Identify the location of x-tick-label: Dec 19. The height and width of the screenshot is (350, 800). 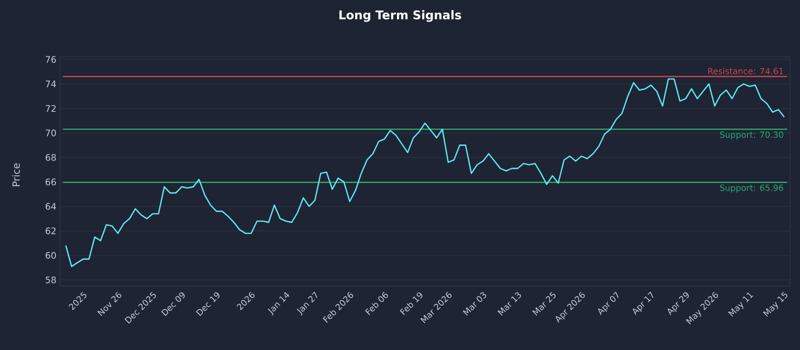
(208, 304).